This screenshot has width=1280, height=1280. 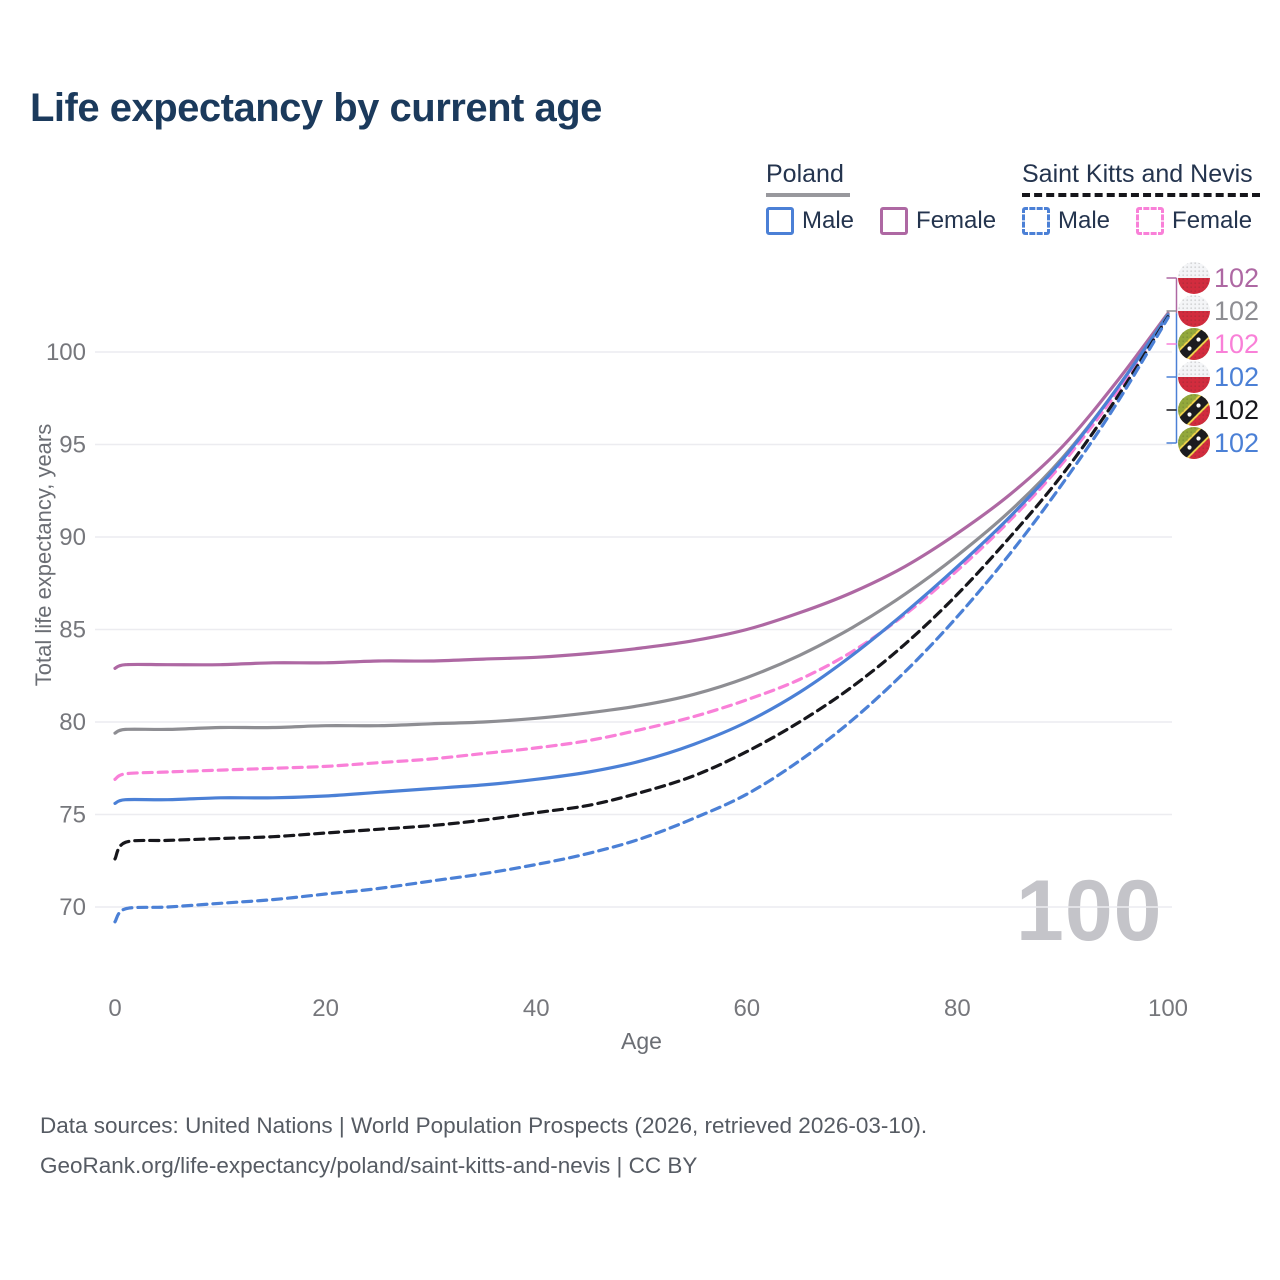 I want to click on poland-female-swatch-icon, so click(x=894, y=221).